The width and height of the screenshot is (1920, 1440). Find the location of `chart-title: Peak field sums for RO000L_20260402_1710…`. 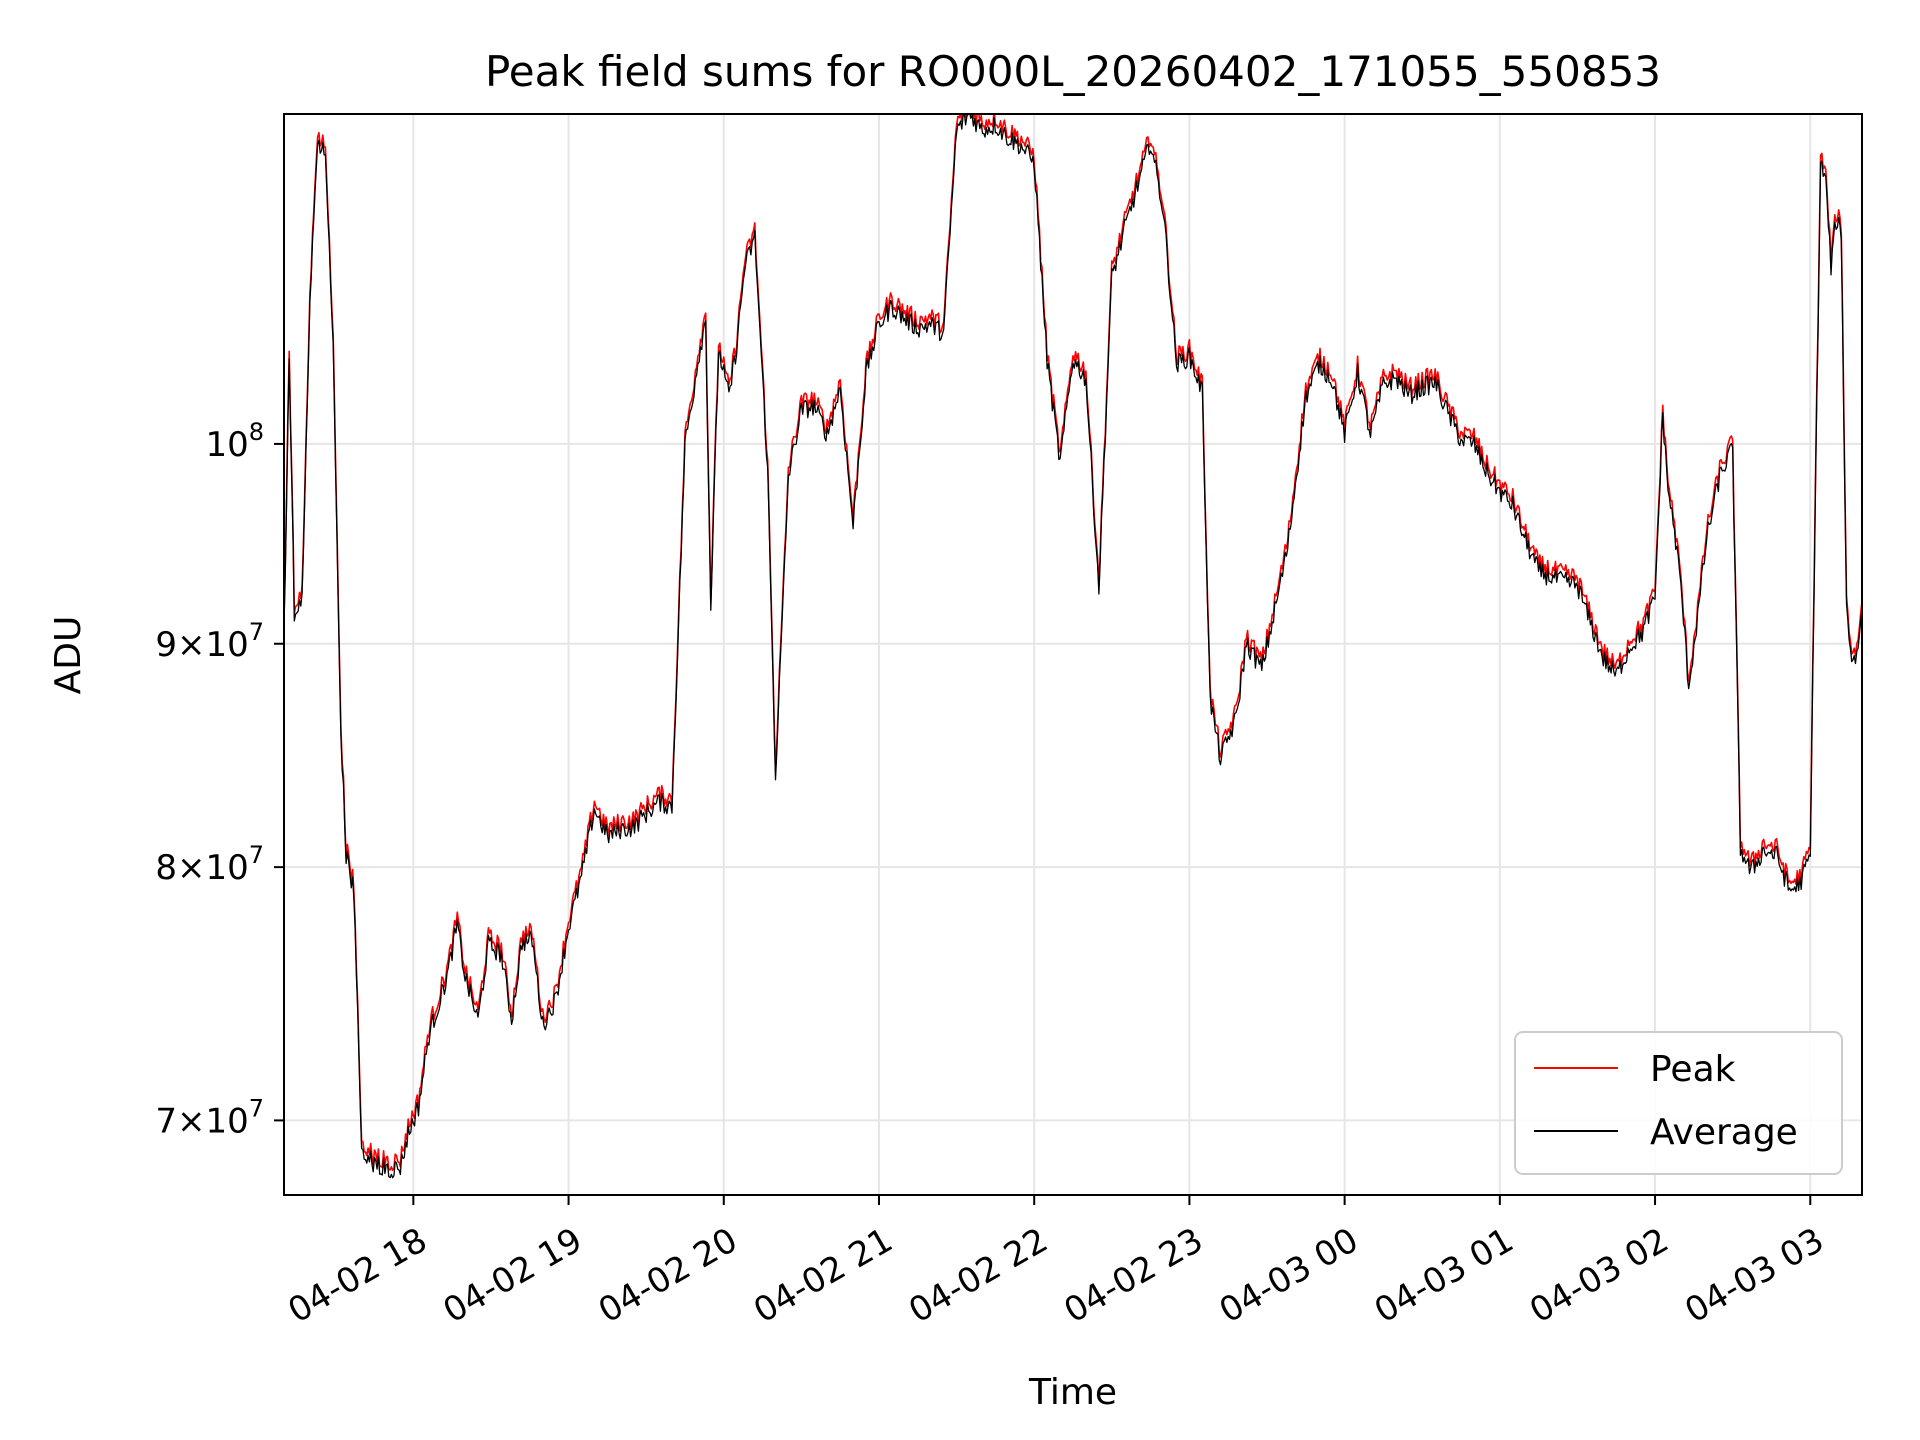

chart-title: Peak field sums for RO000L_20260402_1710… is located at coordinates (1073, 71).